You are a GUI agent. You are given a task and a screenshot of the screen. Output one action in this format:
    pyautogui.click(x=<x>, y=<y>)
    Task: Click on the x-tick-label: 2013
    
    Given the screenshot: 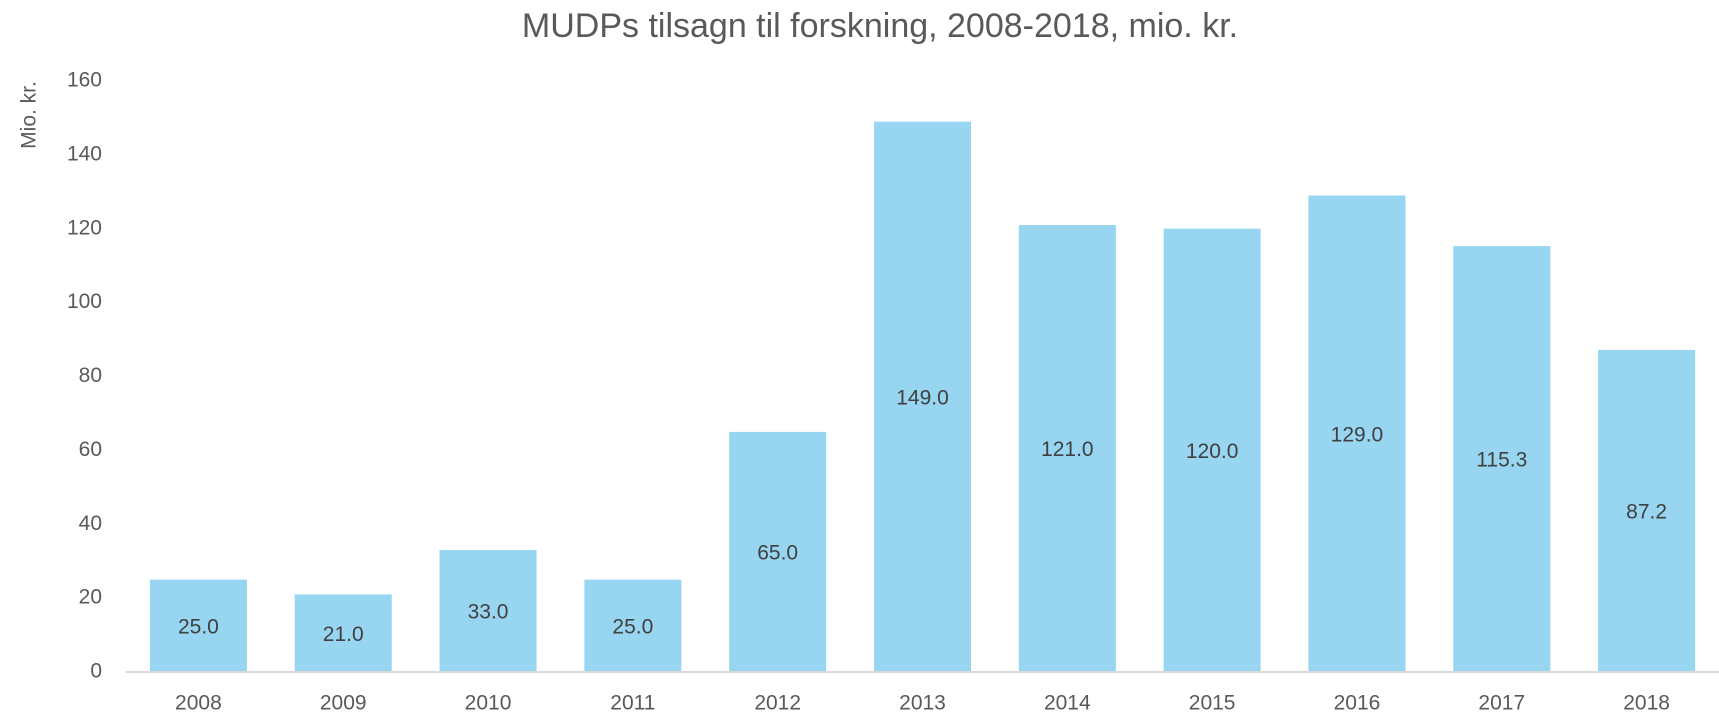 What is the action you would take?
    pyautogui.click(x=922, y=703)
    